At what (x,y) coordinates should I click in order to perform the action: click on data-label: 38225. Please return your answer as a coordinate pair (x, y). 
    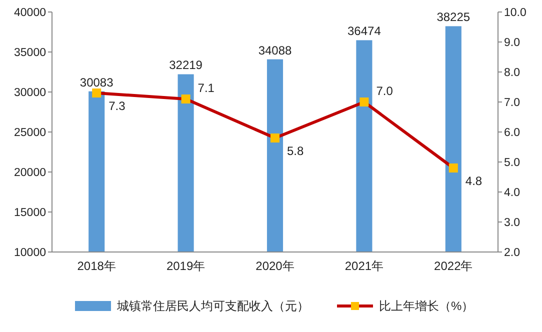
    Looking at the image, I should click on (453, 17).